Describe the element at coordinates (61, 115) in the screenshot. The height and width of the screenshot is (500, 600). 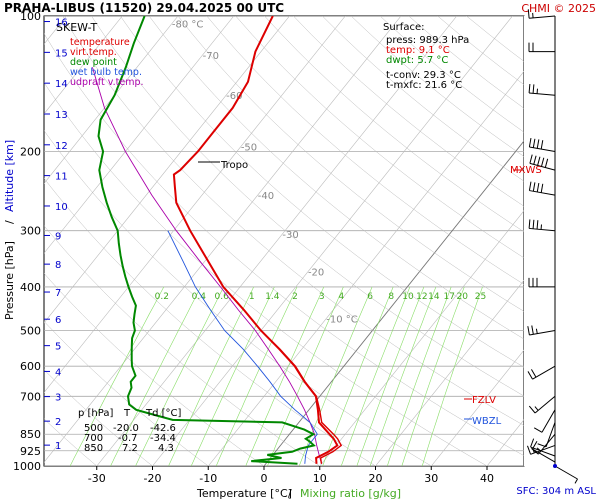
I see `altitude-tick-label: 13` at that location.